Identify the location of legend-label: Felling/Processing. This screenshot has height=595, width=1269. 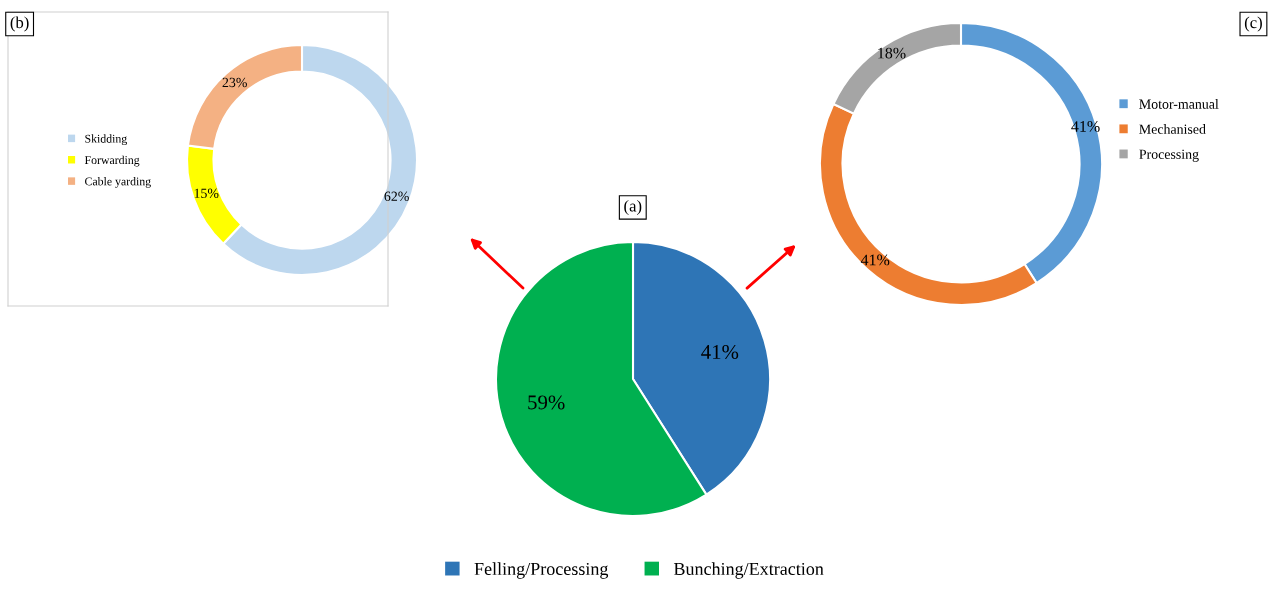
(541, 570).